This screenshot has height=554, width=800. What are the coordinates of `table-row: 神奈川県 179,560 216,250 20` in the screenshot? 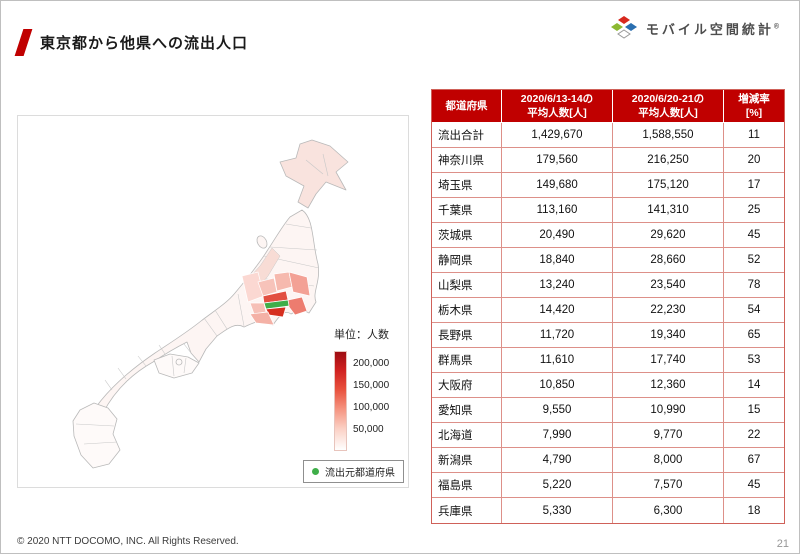 It's located at (608, 161).